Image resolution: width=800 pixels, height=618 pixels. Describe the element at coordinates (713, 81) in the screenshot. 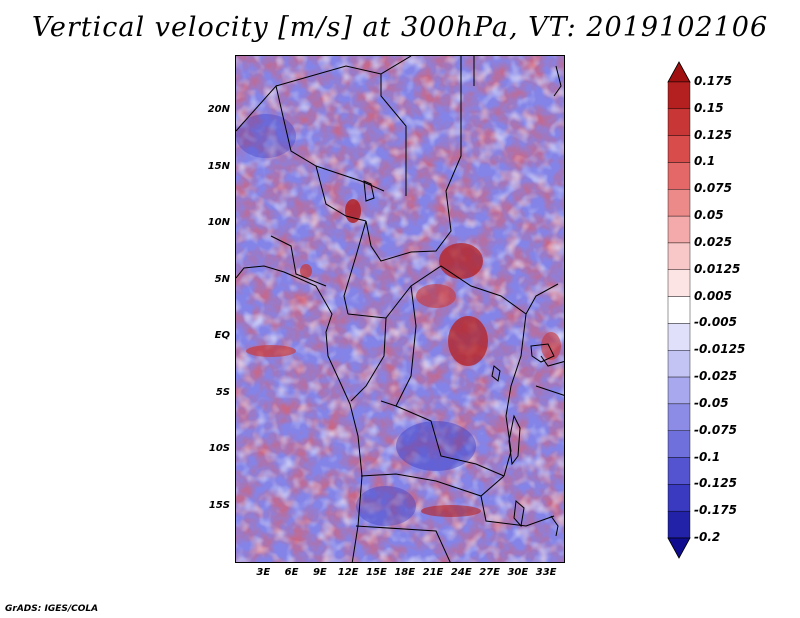

I see `colorbar-tick-label: 0.175` at that location.